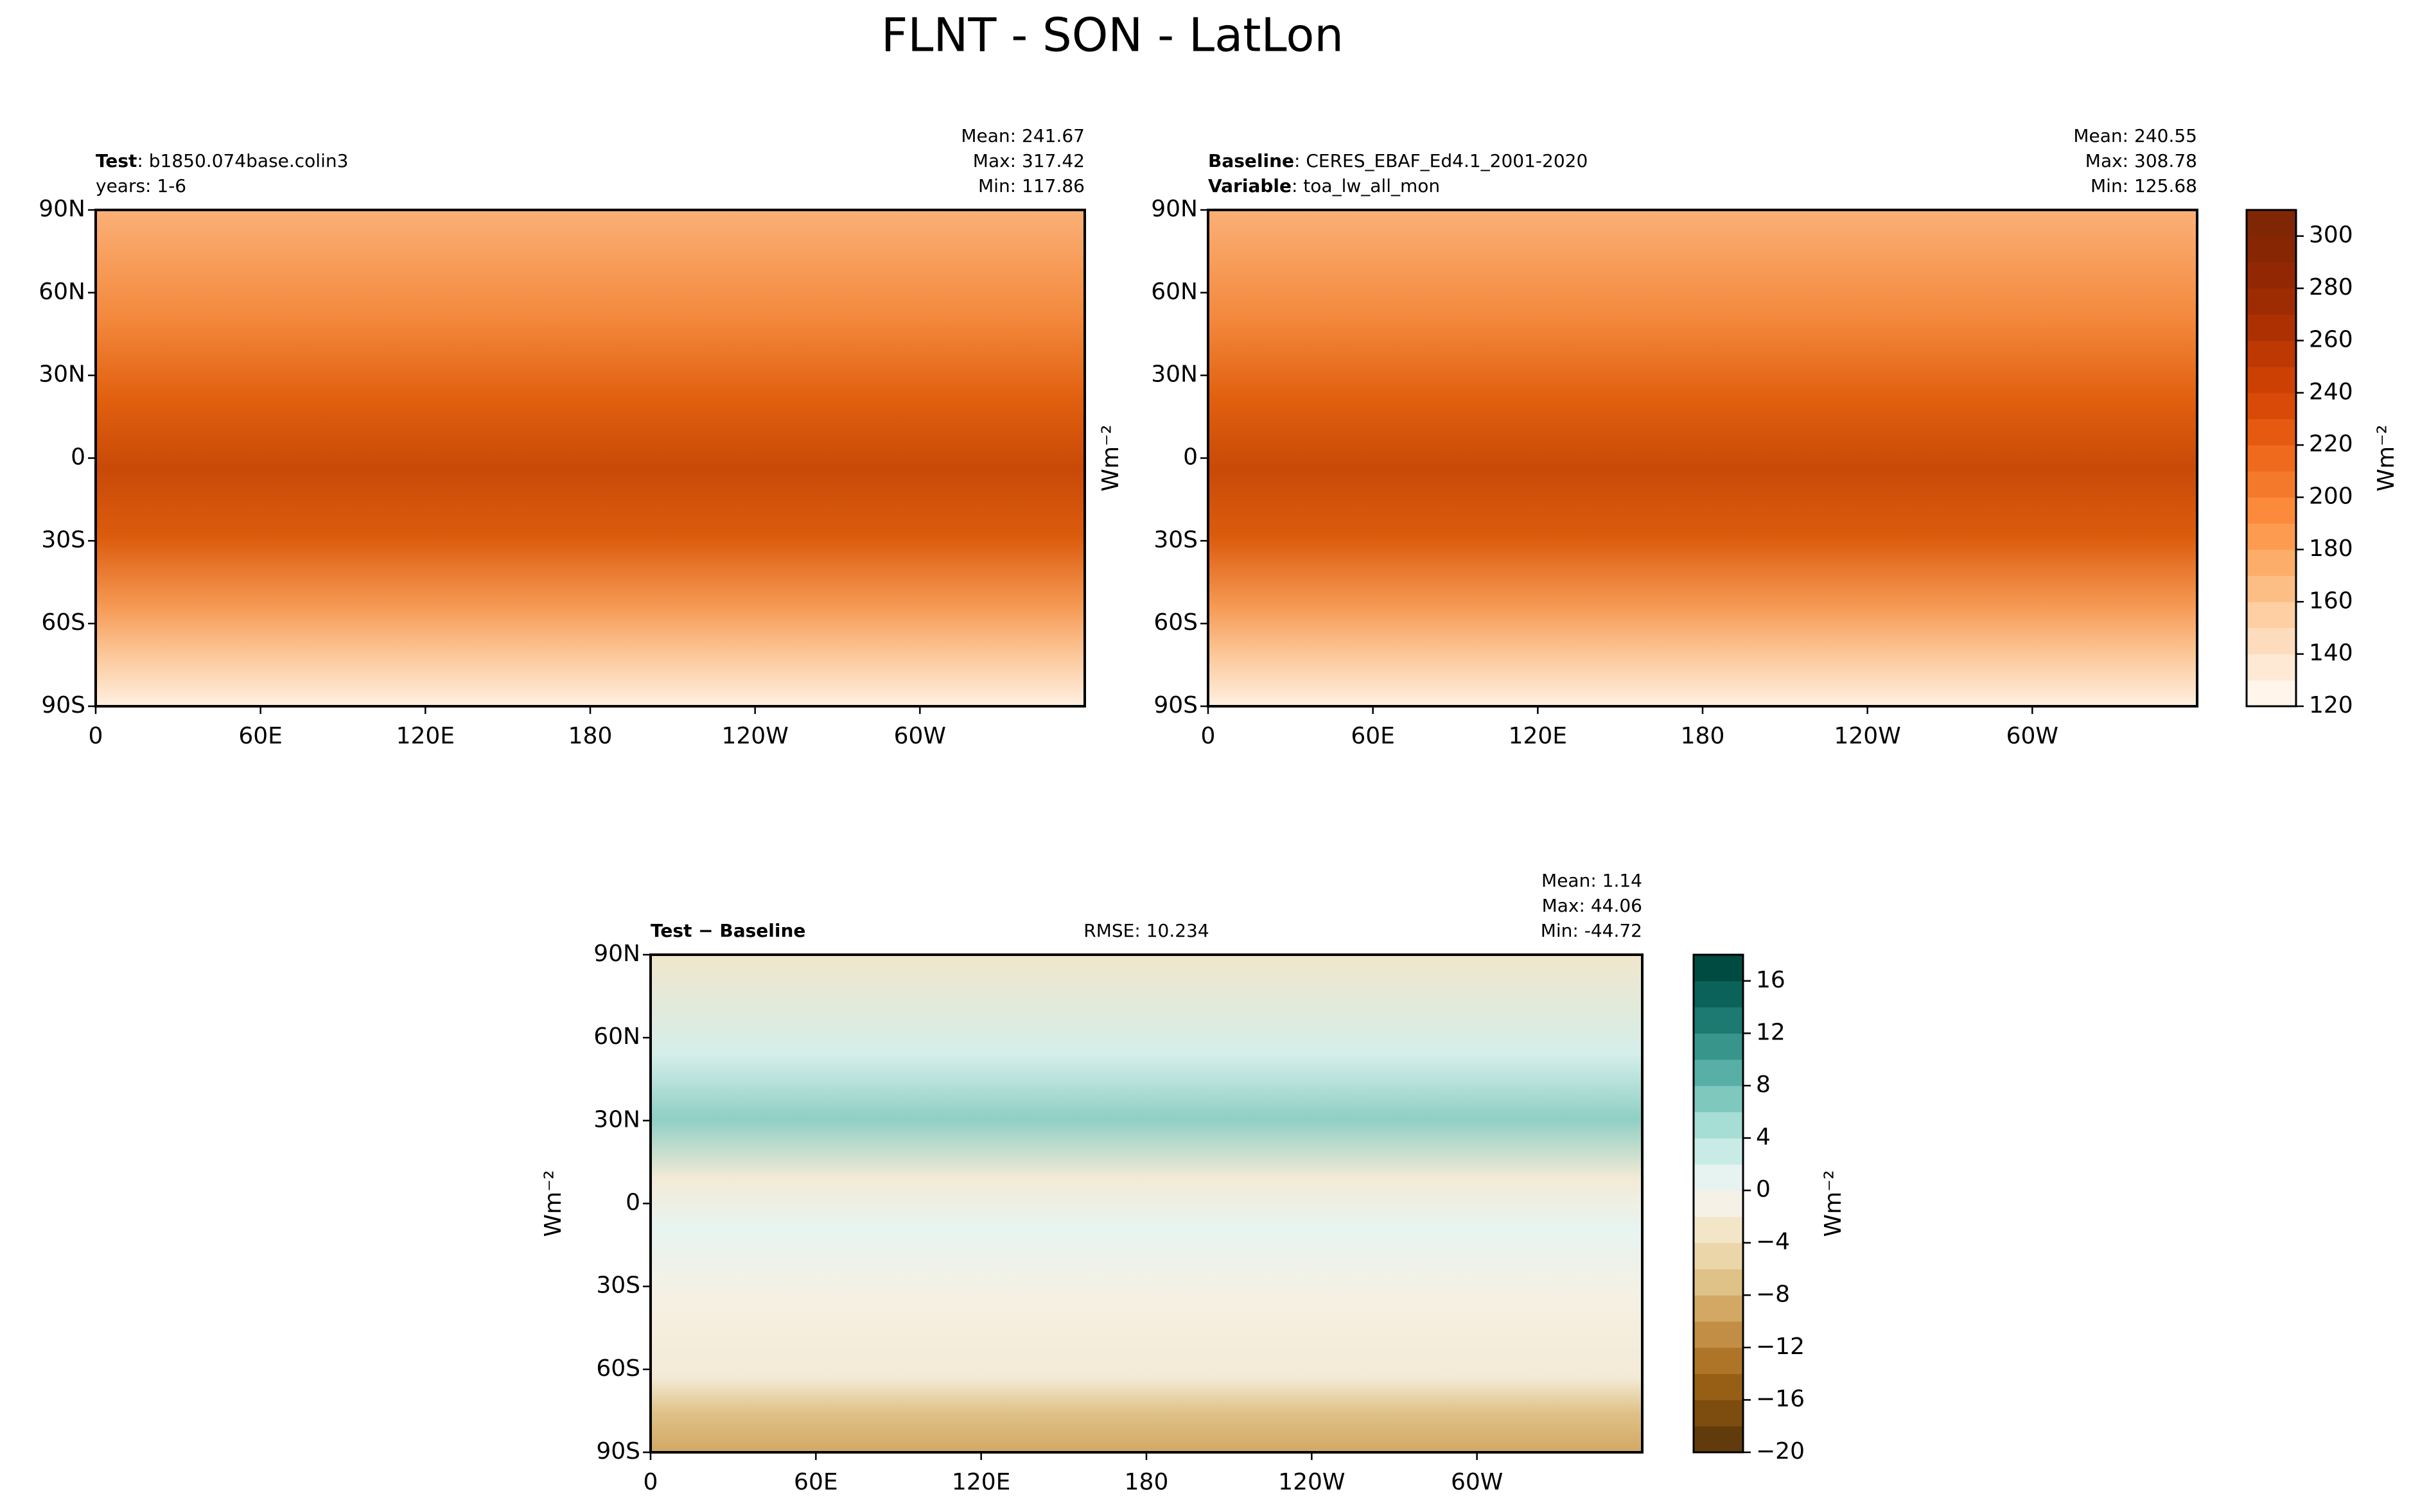 The width and height of the screenshot is (2411, 1512). What do you see at coordinates (1366, 185) in the screenshot?
I see `header-text: : toa_lw_all_mon` at bounding box center [1366, 185].